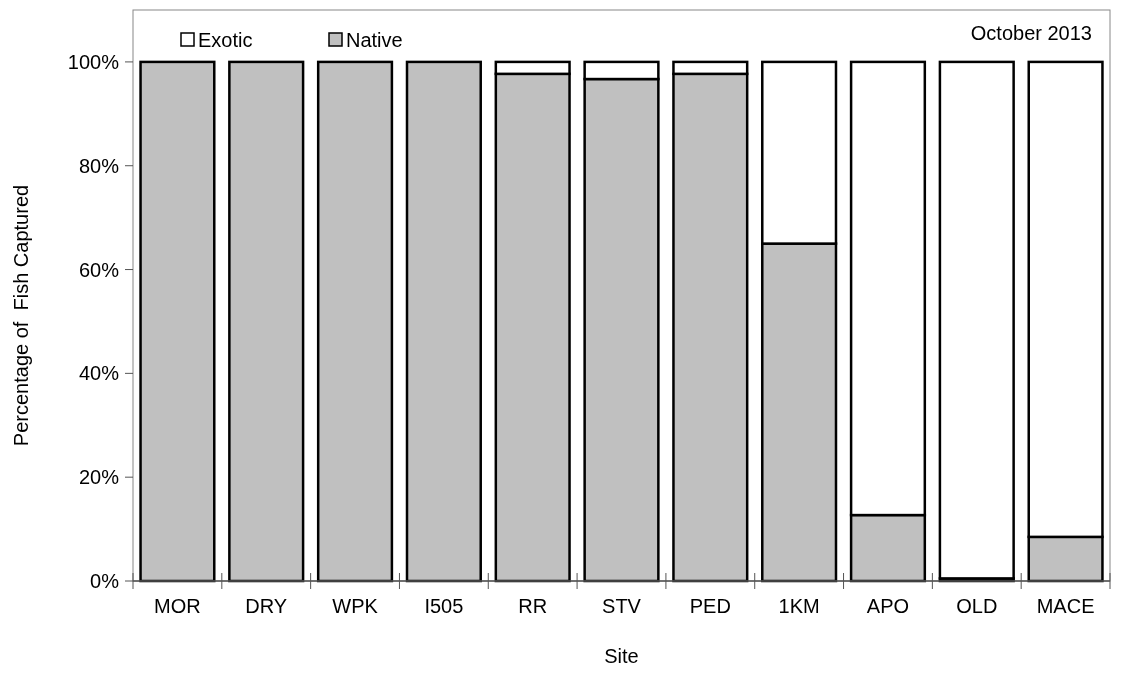 This screenshot has width=1133, height=691. What do you see at coordinates (374, 40) in the screenshot?
I see `legend-label: Native` at bounding box center [374, 40].